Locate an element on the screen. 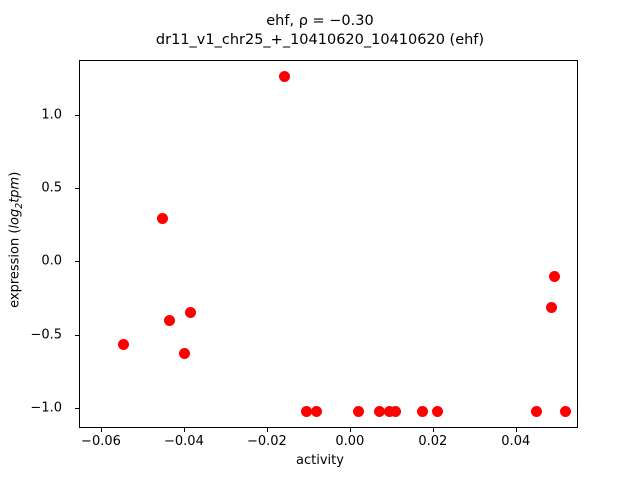 Image resolution: width=640 pixels, height=480 pixels. x-axis-tick-label: −0.02 is located at coordinates (266, 441).